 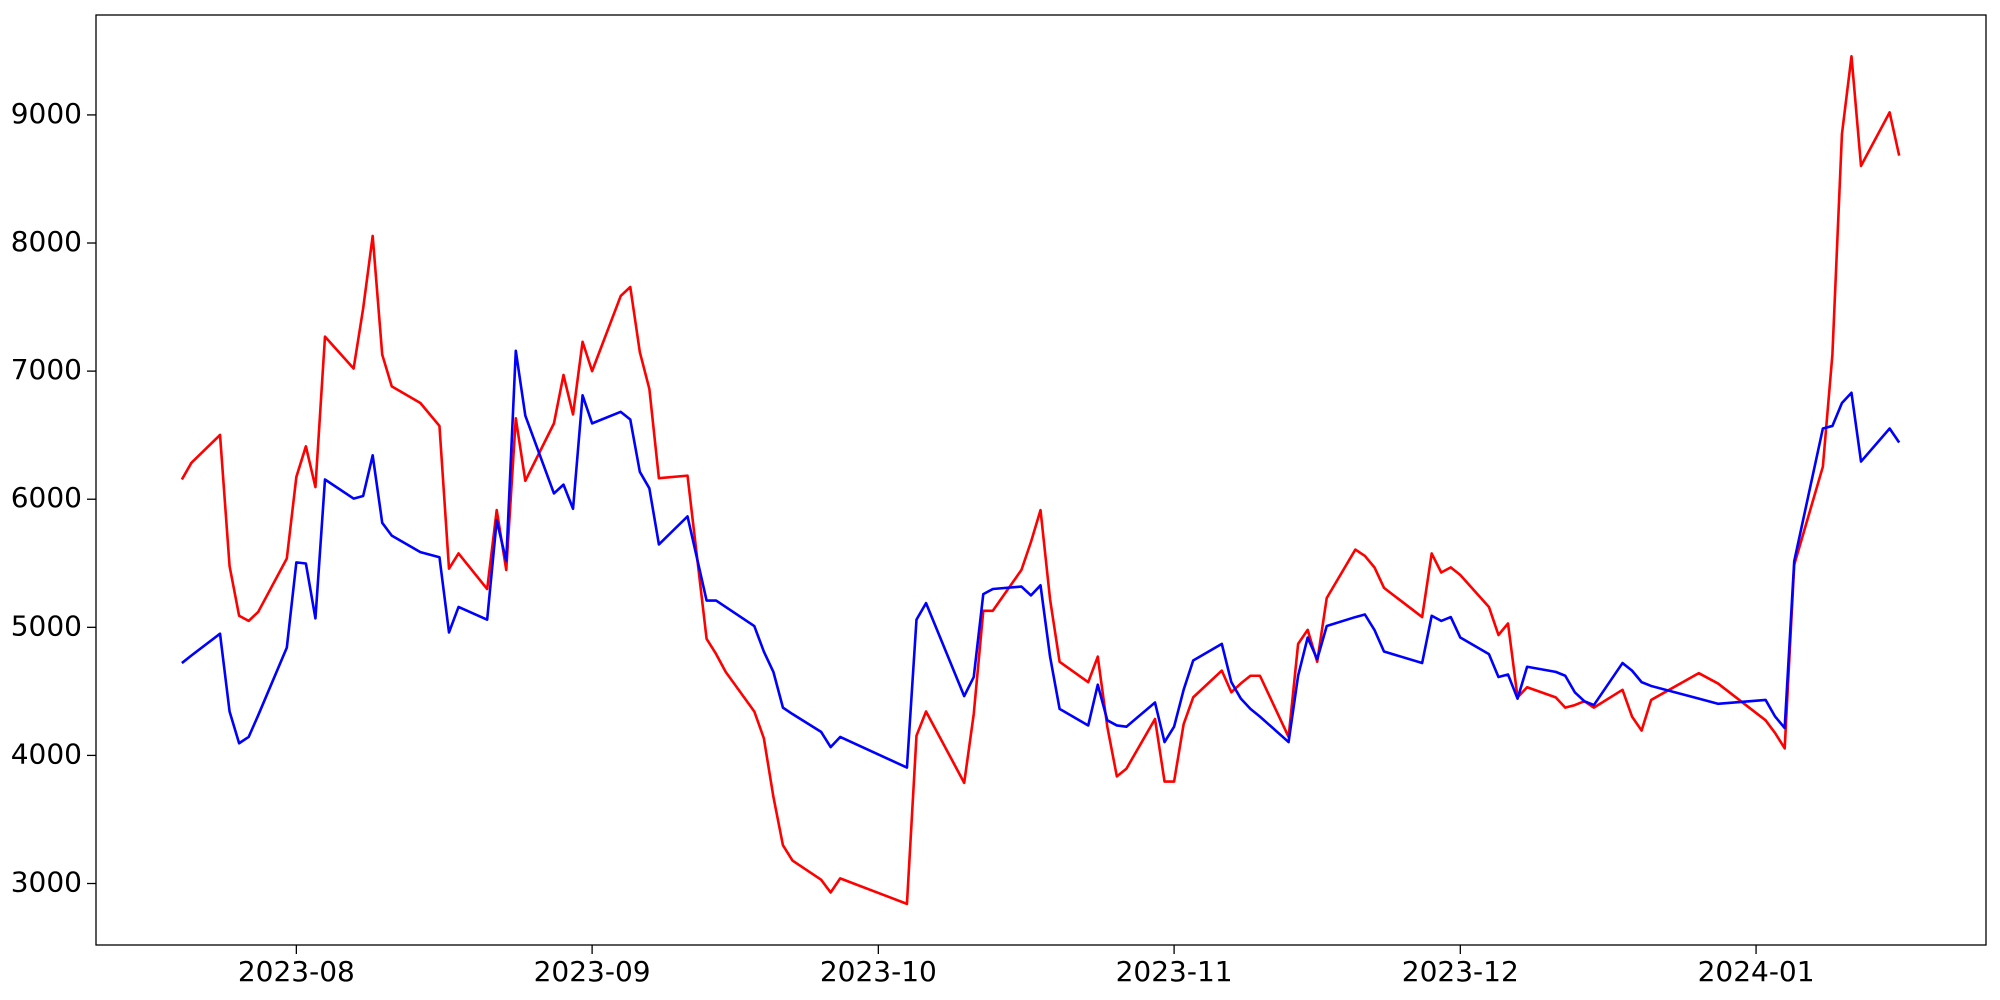 What do you see at coordinates (1756, 971) in the screenshot?
I see `x-tick-label: 2024-01` at bounding box center [1756, 971].